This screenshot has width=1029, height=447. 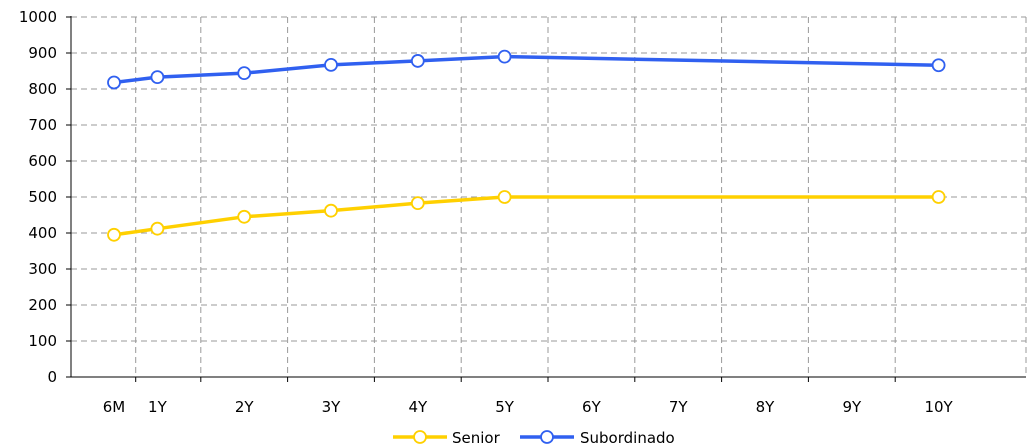 What do you see at coordinates (476, 438) in the screenshot?
I see `legend-label-senior: Senior` at bounding box center [476, 438].